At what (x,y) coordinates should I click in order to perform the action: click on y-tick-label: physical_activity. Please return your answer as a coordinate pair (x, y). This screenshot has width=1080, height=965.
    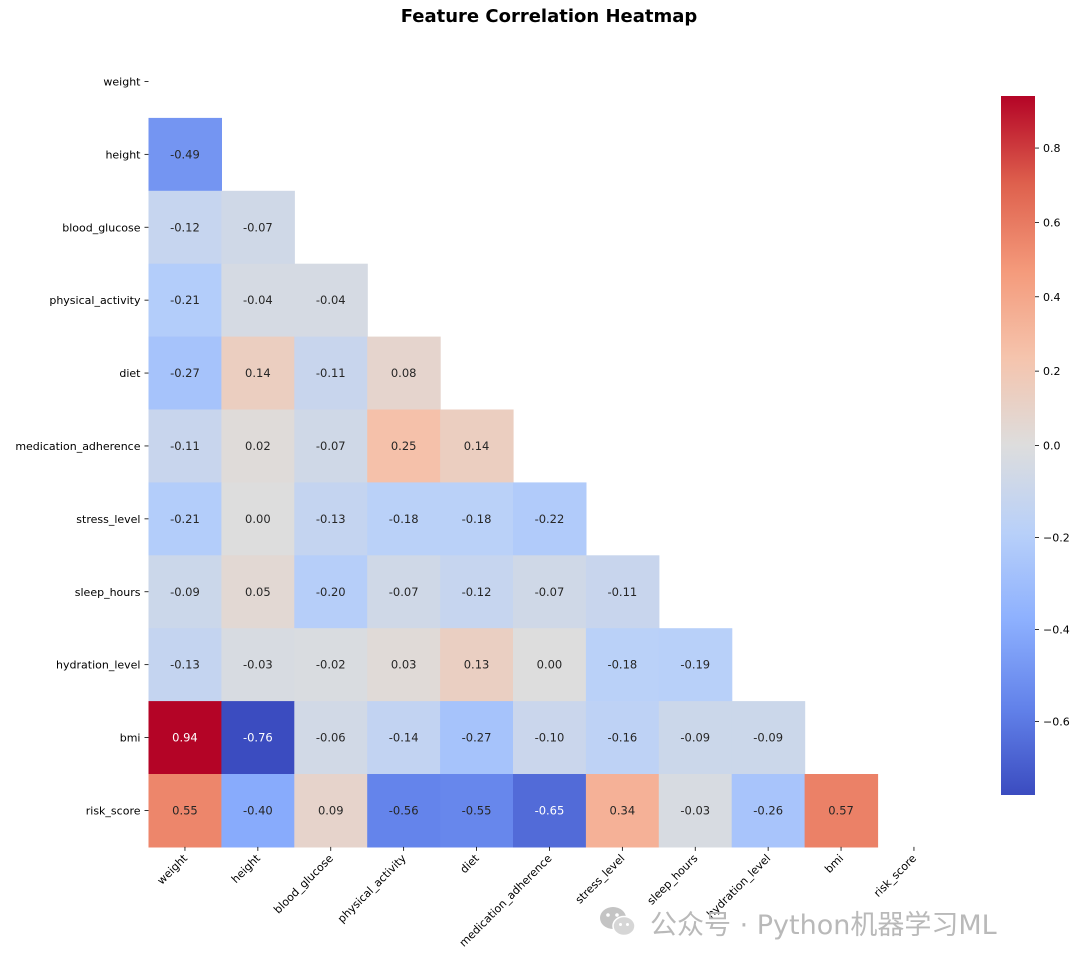
    Looking at the image, I should click on (95, 300).